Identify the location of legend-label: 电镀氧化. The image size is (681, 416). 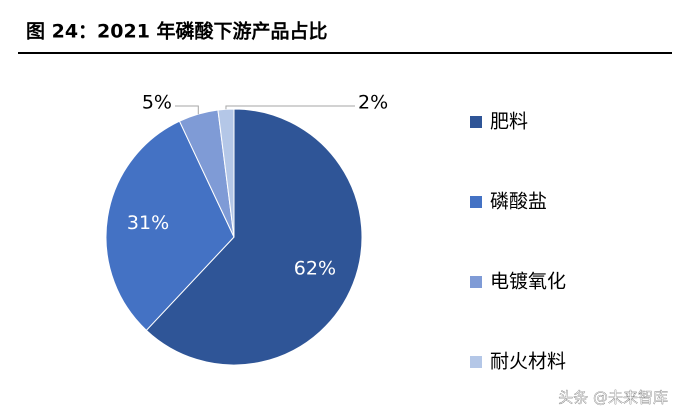
(528, 282).